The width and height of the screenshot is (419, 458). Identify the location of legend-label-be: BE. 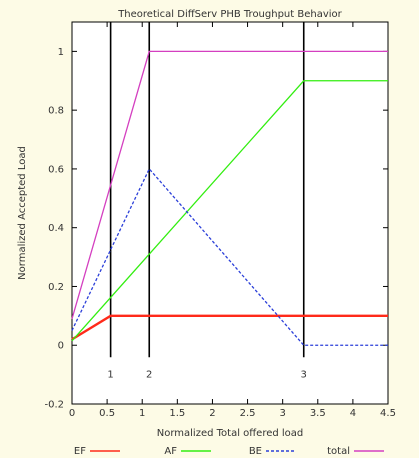
(255, 451).